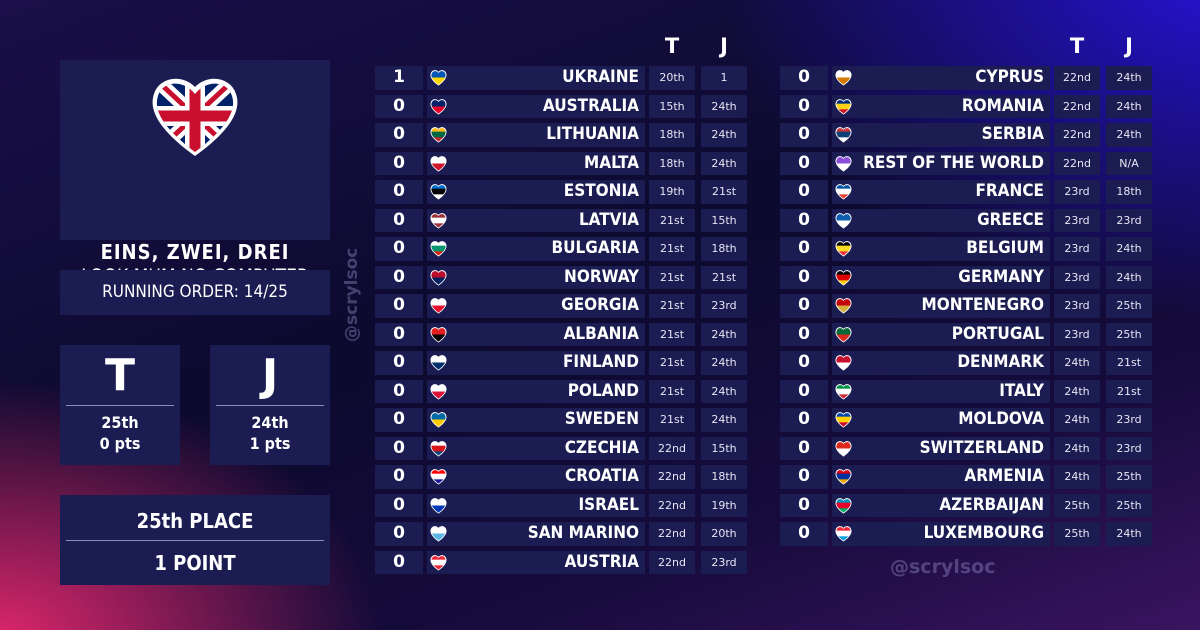 The image size is (1200, 630). What do you see at coordinates (536, 363) in the screenshot?
I see `row-country: FINLAND` at bounding box center [536, 363].